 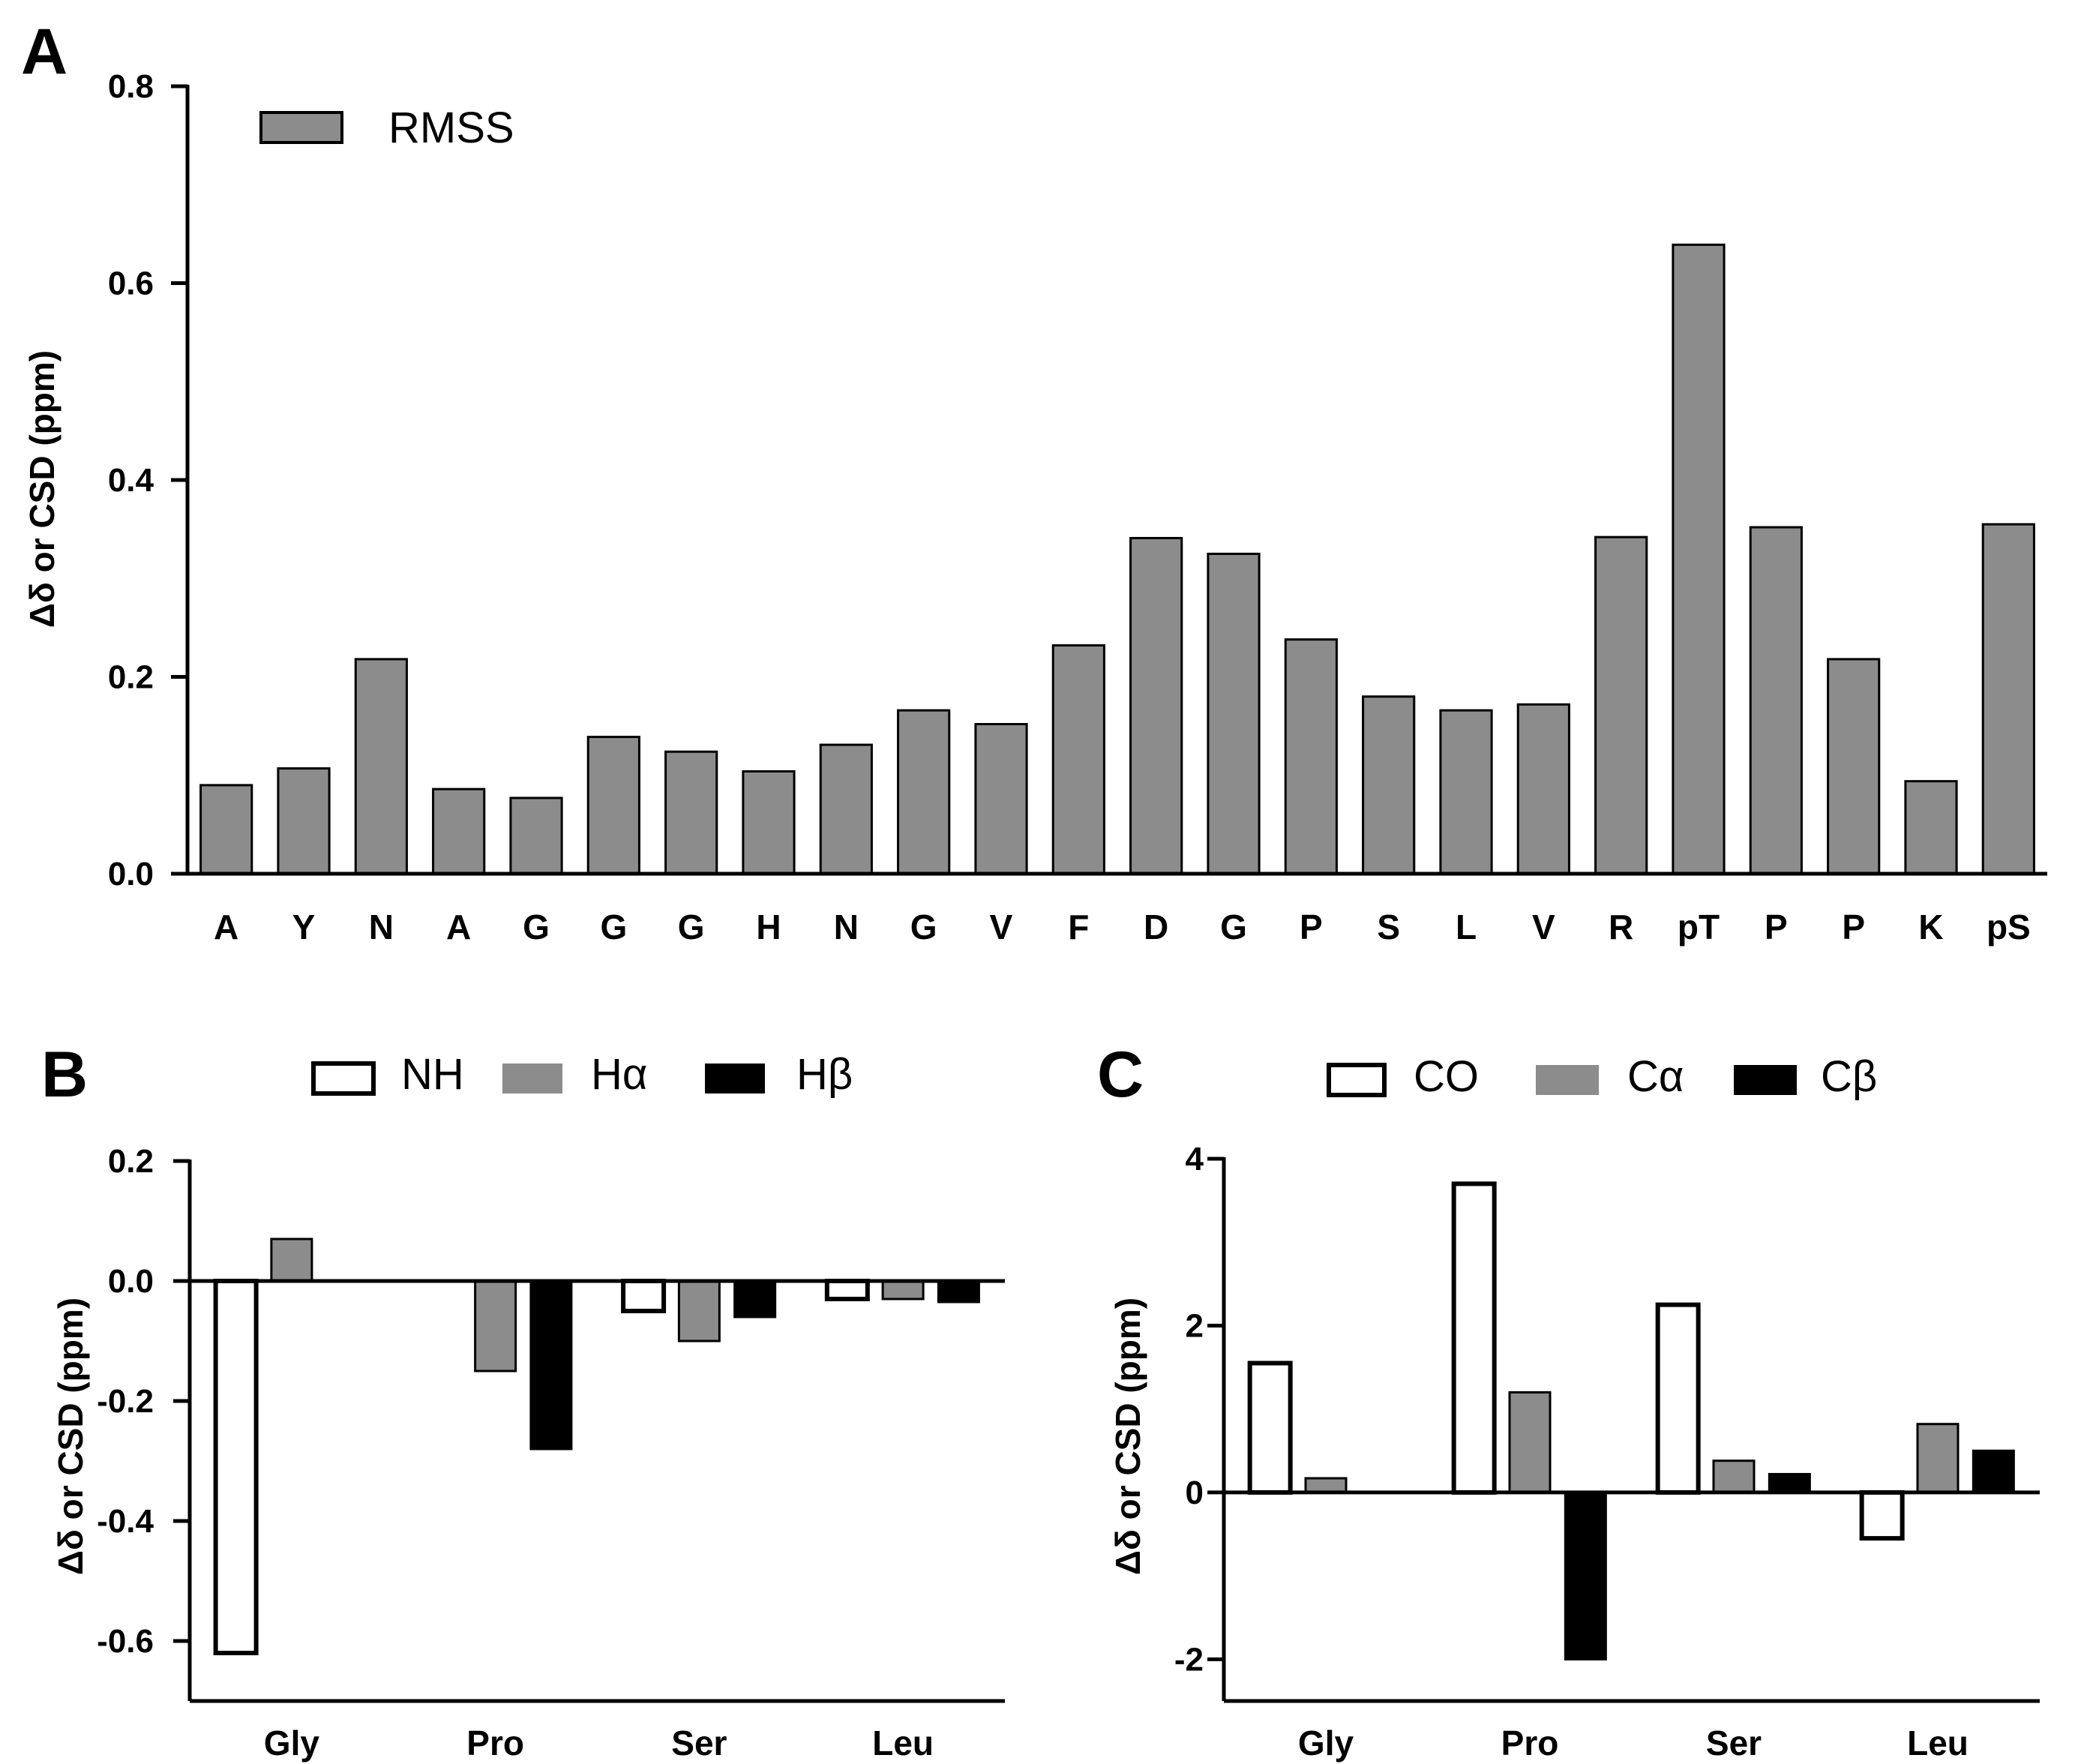 What do you see at coordinates (131, 86) in the screenshot?
I see `panel-a-y-tick-label: 0.8` at bounding box center [131, 86].